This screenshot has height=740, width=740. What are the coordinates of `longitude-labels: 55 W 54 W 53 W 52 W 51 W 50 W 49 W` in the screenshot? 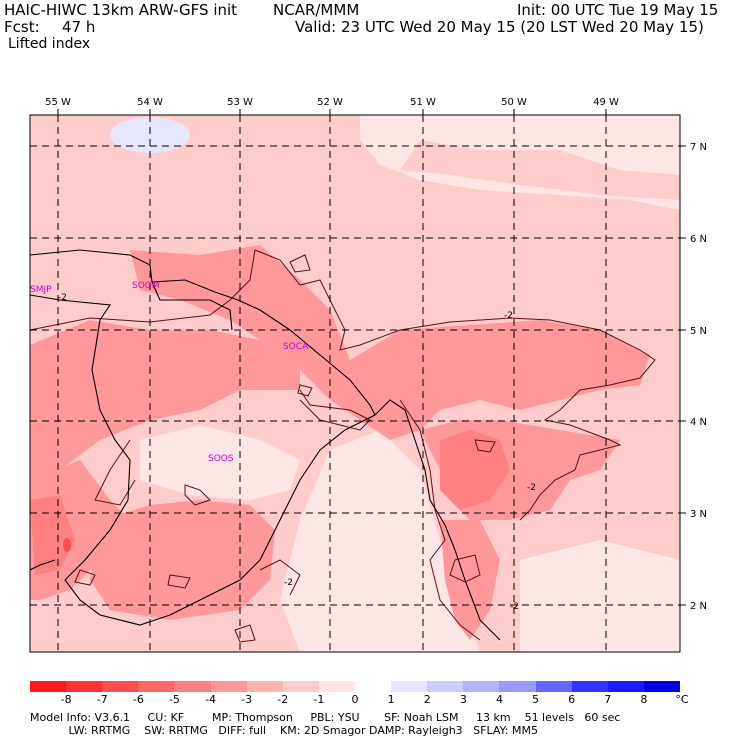 It's located at (332, 102).